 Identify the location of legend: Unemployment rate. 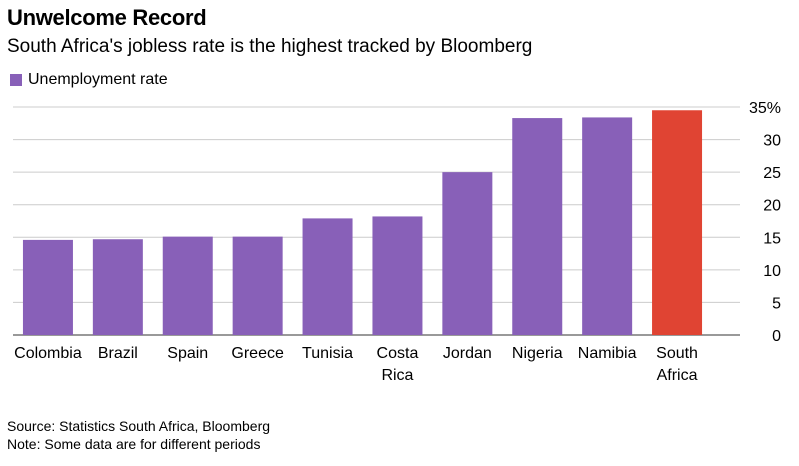
(89, 80).